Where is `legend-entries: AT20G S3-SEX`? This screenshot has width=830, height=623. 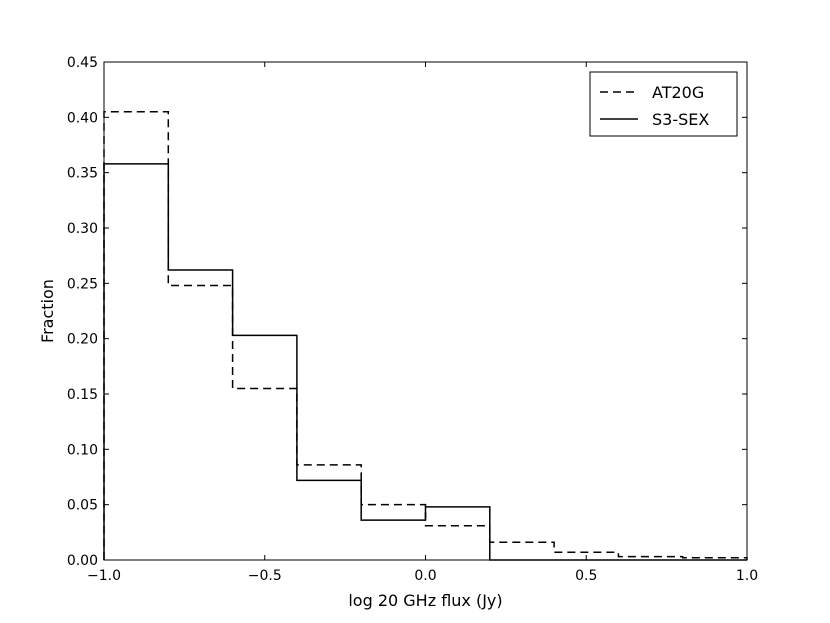 legend-entries: AT20G S3-SEX is located at coordinates (654, 106).